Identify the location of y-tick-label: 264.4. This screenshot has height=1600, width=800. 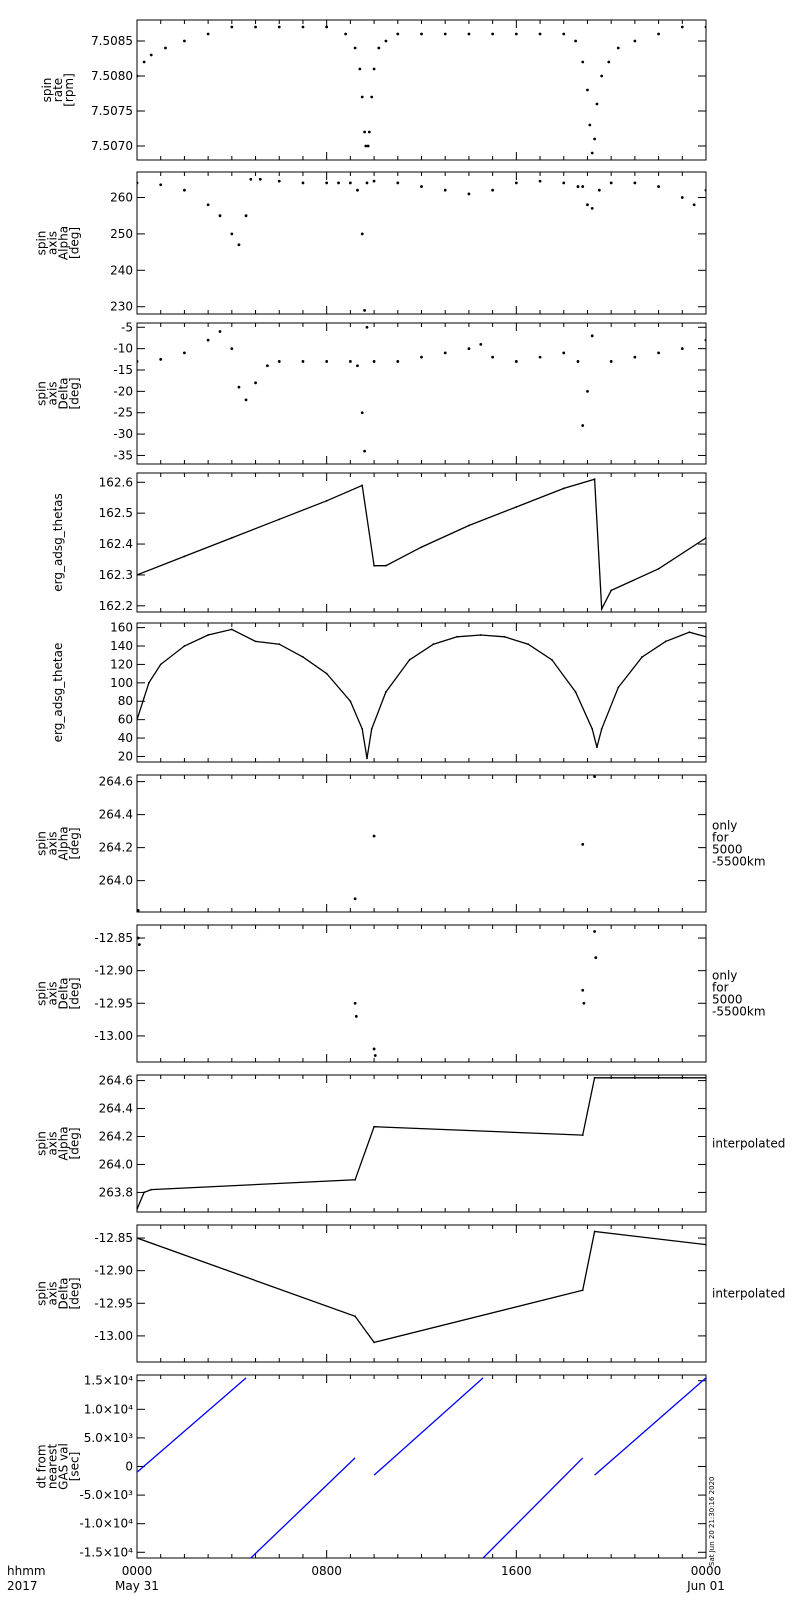
(116, 1109).